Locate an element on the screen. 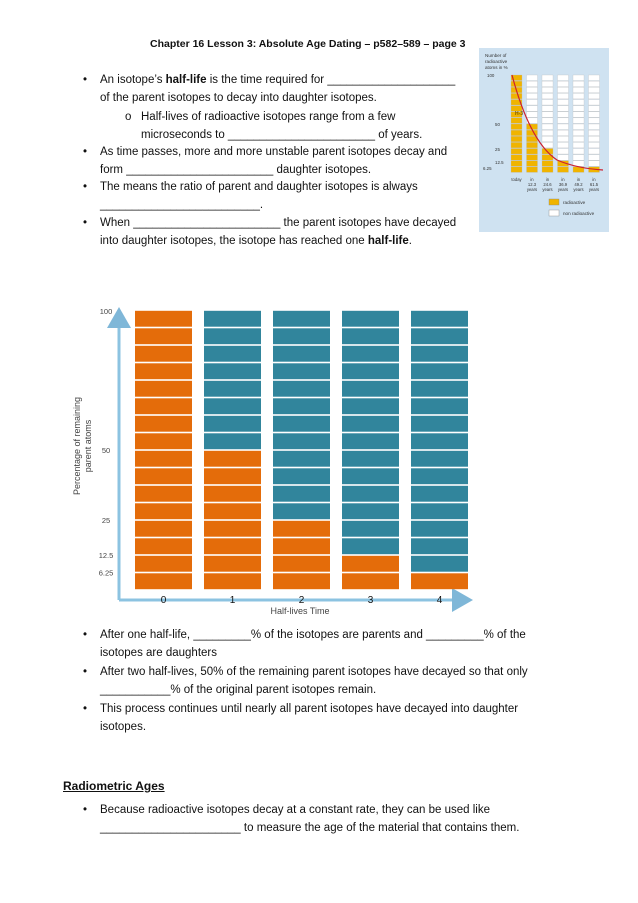  inset-bar-label: H-3 is located at coordinates (519, 114).